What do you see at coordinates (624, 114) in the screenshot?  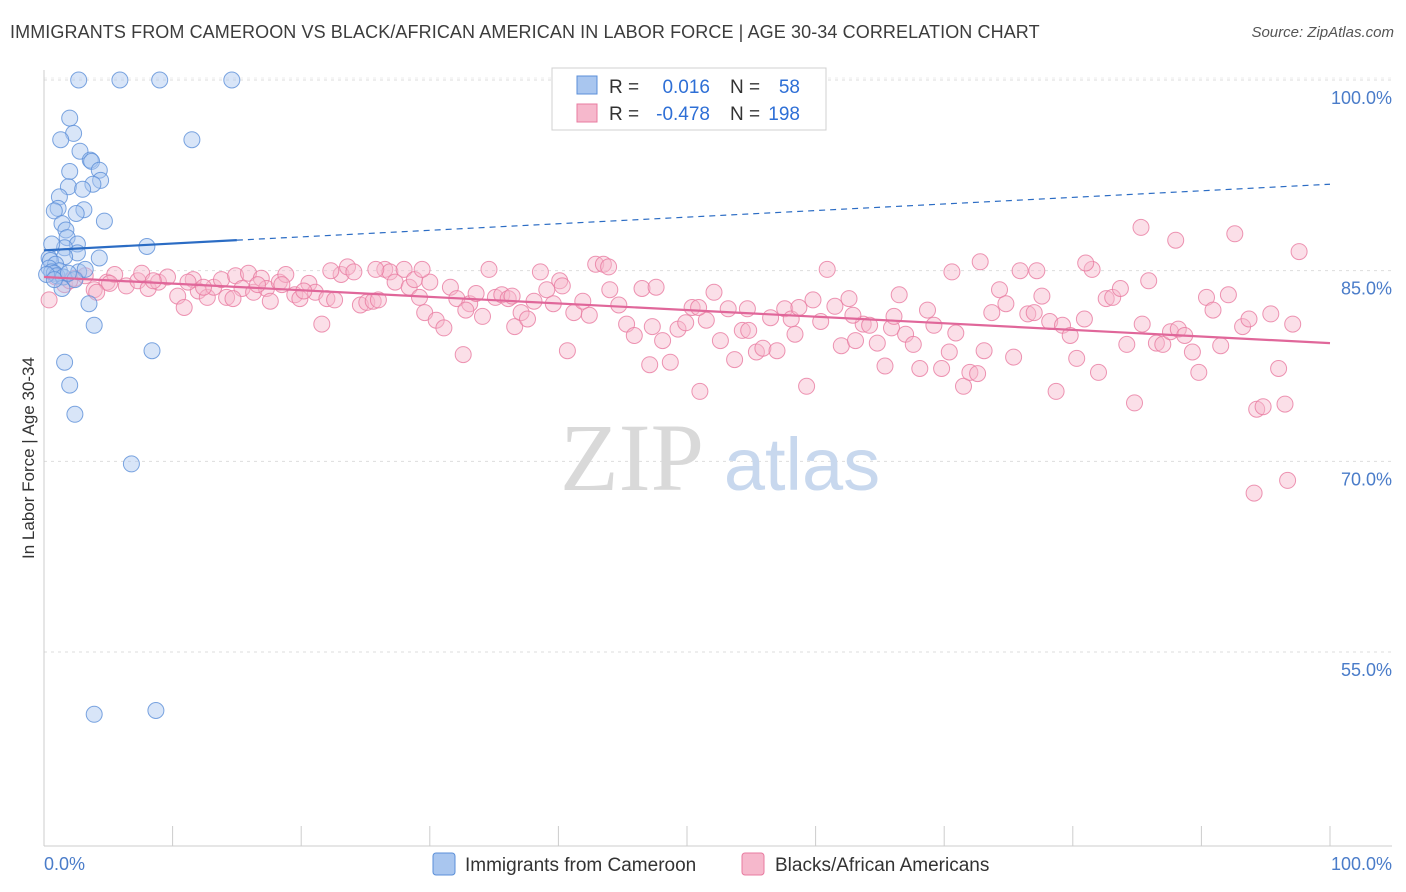 I see `legend-r-label-pink: R =` at bounding box center [624, 114].